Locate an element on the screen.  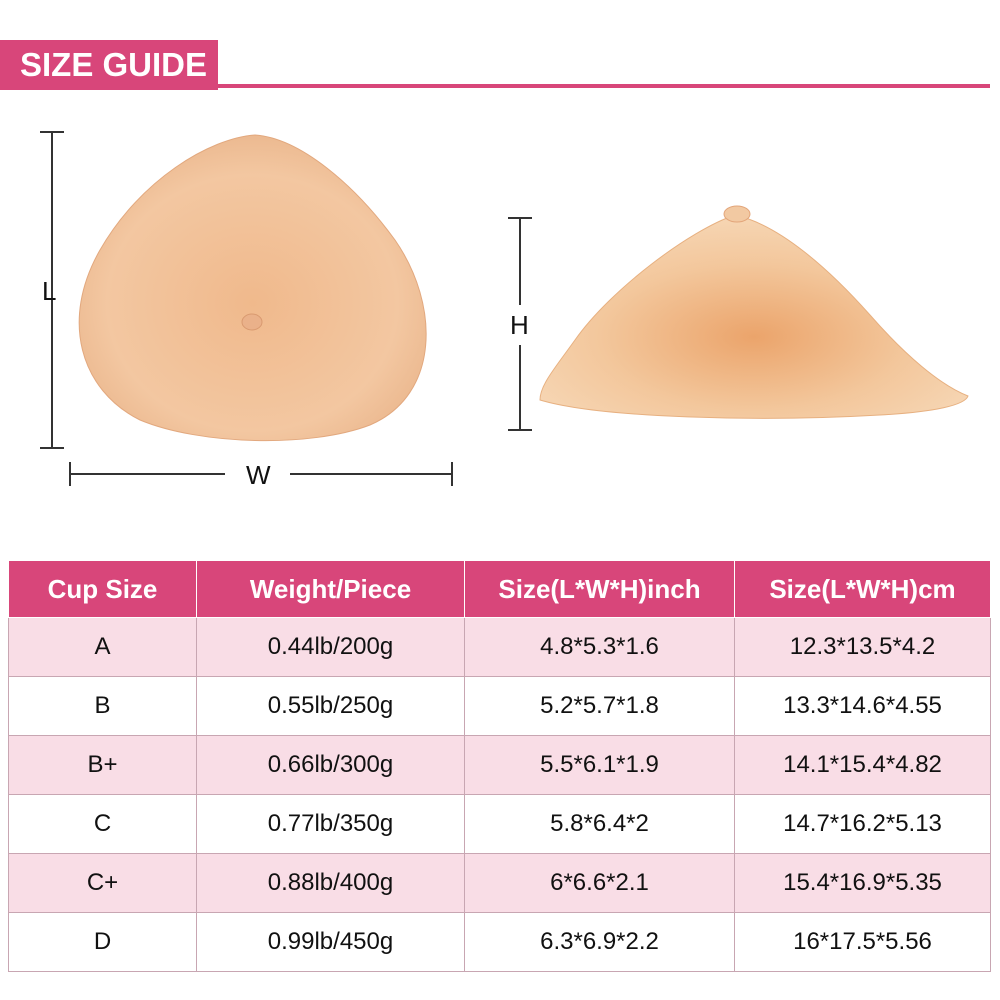
table-row: C 0.77lb/350g 5.8*6.4*2 14.7*16.2*5.13 is located at coordinates (499, 824).